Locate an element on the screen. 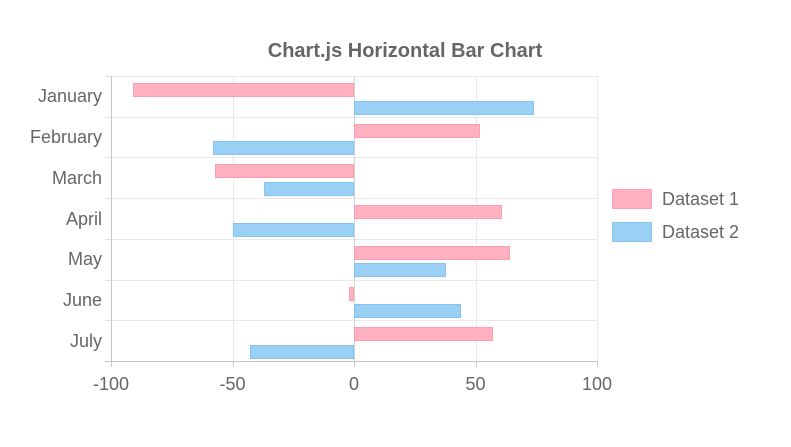 The height and width of the screenshot is (447, 791). bar-dataset-2-april is located at coordinates (293, 229).